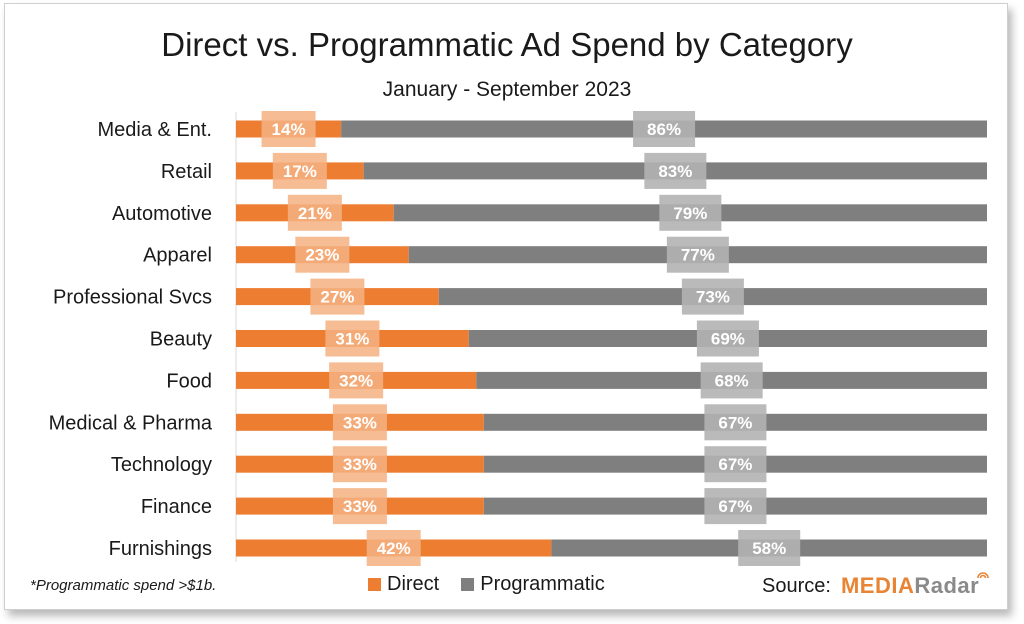 This screenshot has width=1024, height=624. What do you see at coordinates (177, 256) in the screenshot?
I see `category-label: Apparel` at bounding box center [177, 256].